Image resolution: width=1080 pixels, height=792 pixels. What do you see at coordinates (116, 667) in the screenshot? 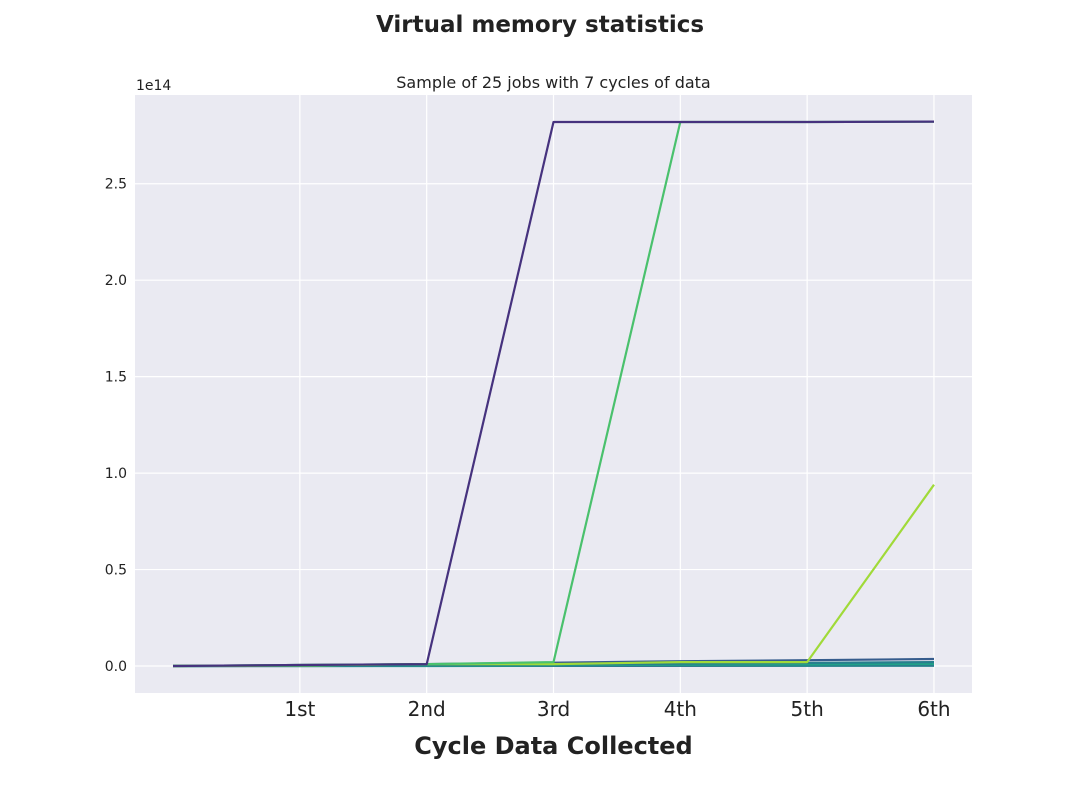
I see `y-tick-label: 0.0` at bounding box center [116, 667].